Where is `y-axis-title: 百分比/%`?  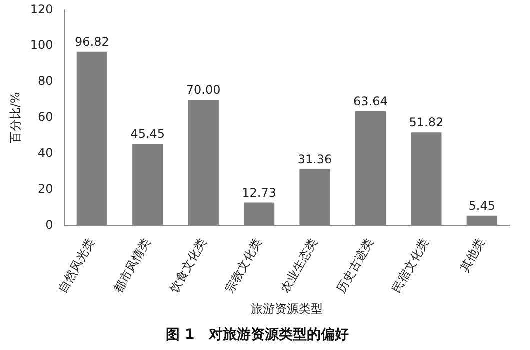 y-axis-title: 百分比/% is located at coordinates (15, 118).